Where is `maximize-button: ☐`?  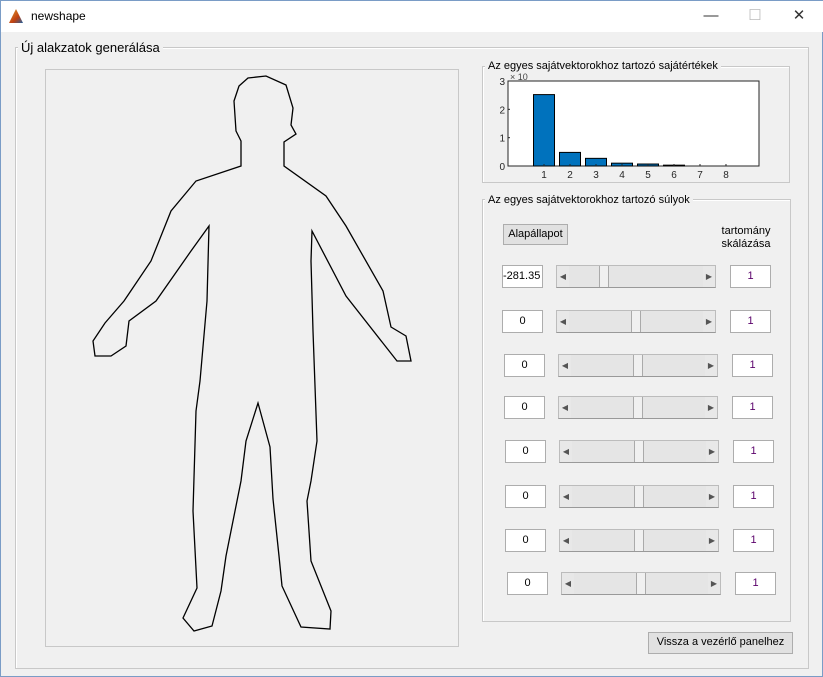
maximize-button: ☐ is located at coordinates (755, 15).